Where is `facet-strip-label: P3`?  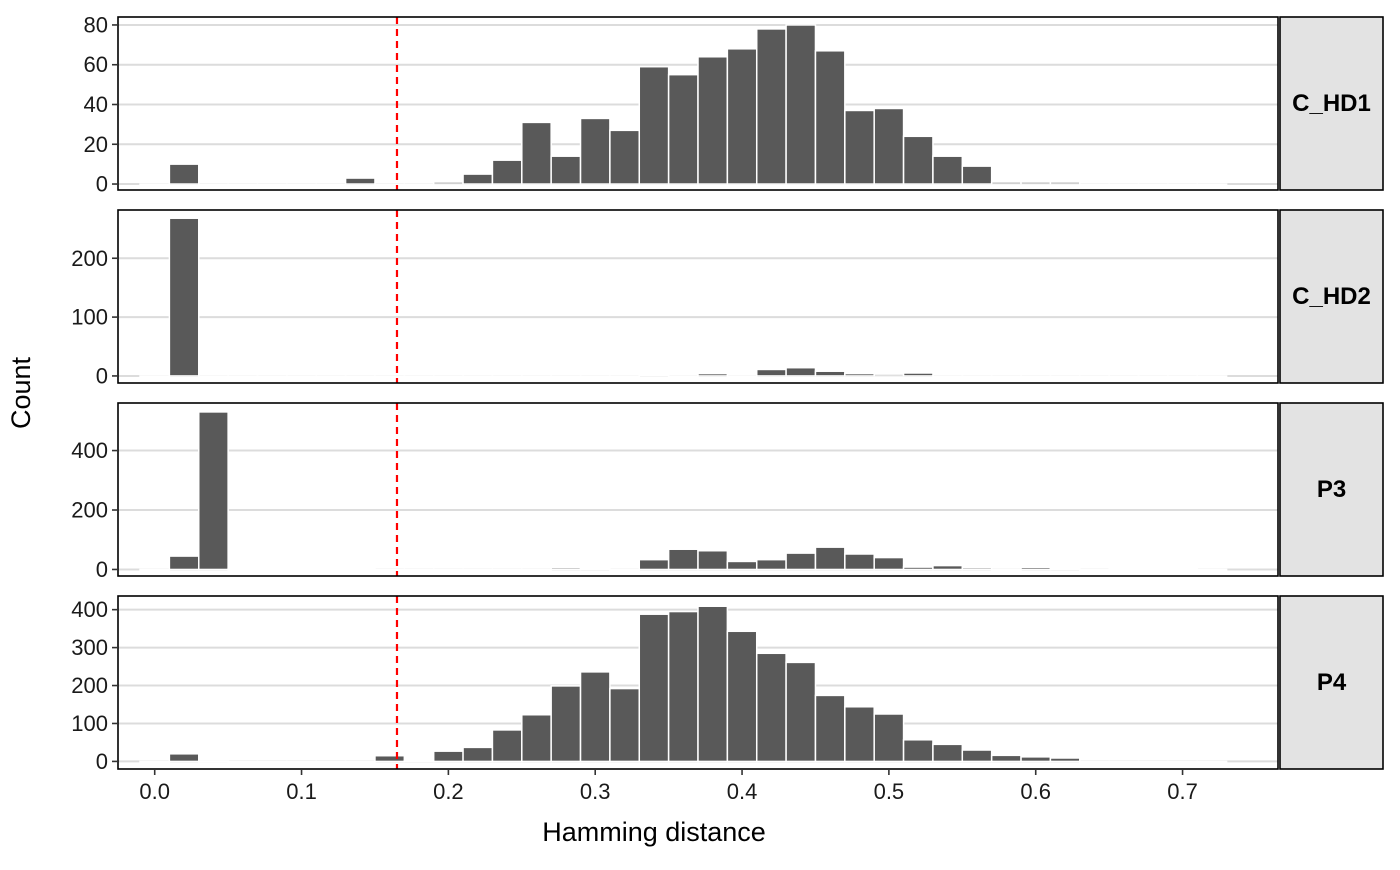
facet-strip-label: P3 is located at coordinates (1331, 489).